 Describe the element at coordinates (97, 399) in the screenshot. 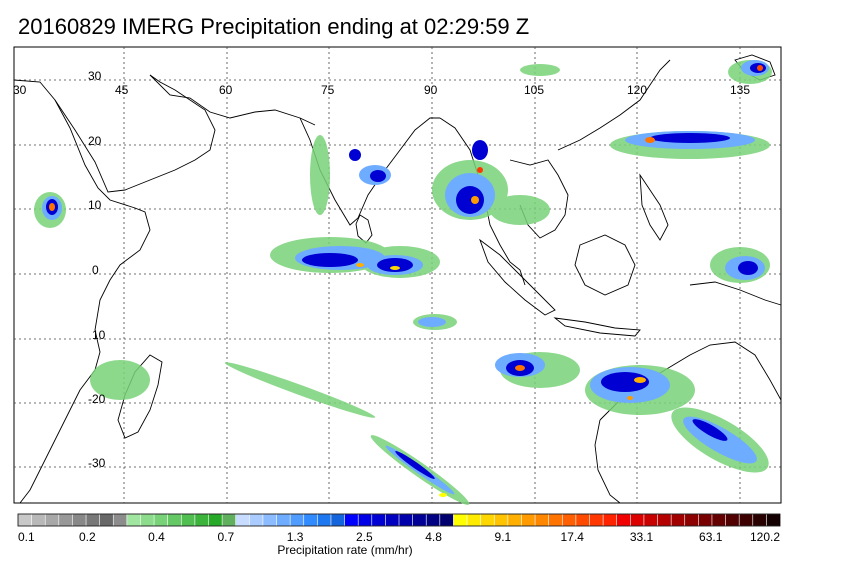

I see `lat-label-20s: -20` at that location.